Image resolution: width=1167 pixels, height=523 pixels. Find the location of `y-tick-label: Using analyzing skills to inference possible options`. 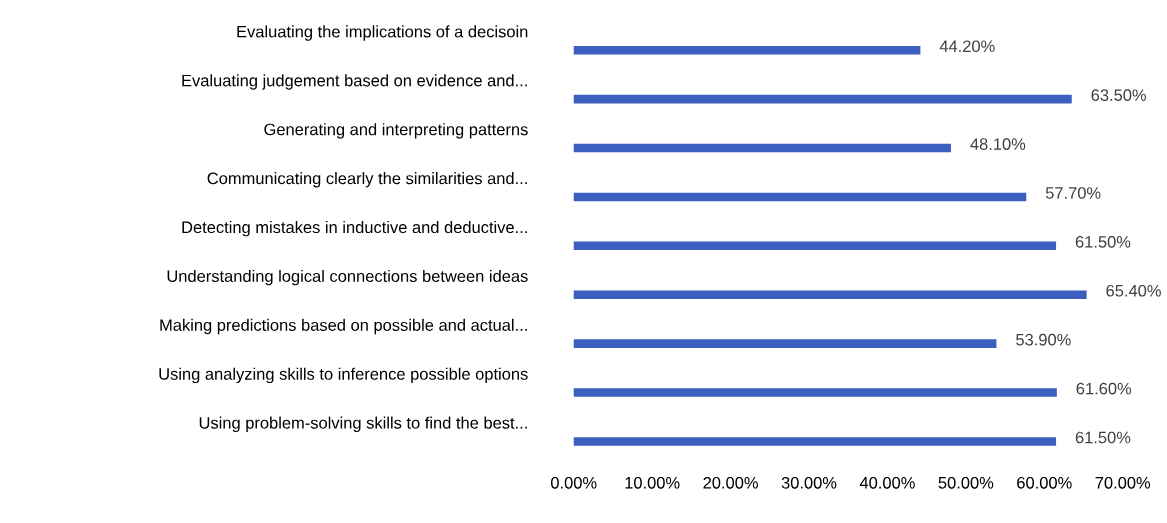

y-tick-label: Using analyzing skills to inference possible options is located at coordinates (343, 375).